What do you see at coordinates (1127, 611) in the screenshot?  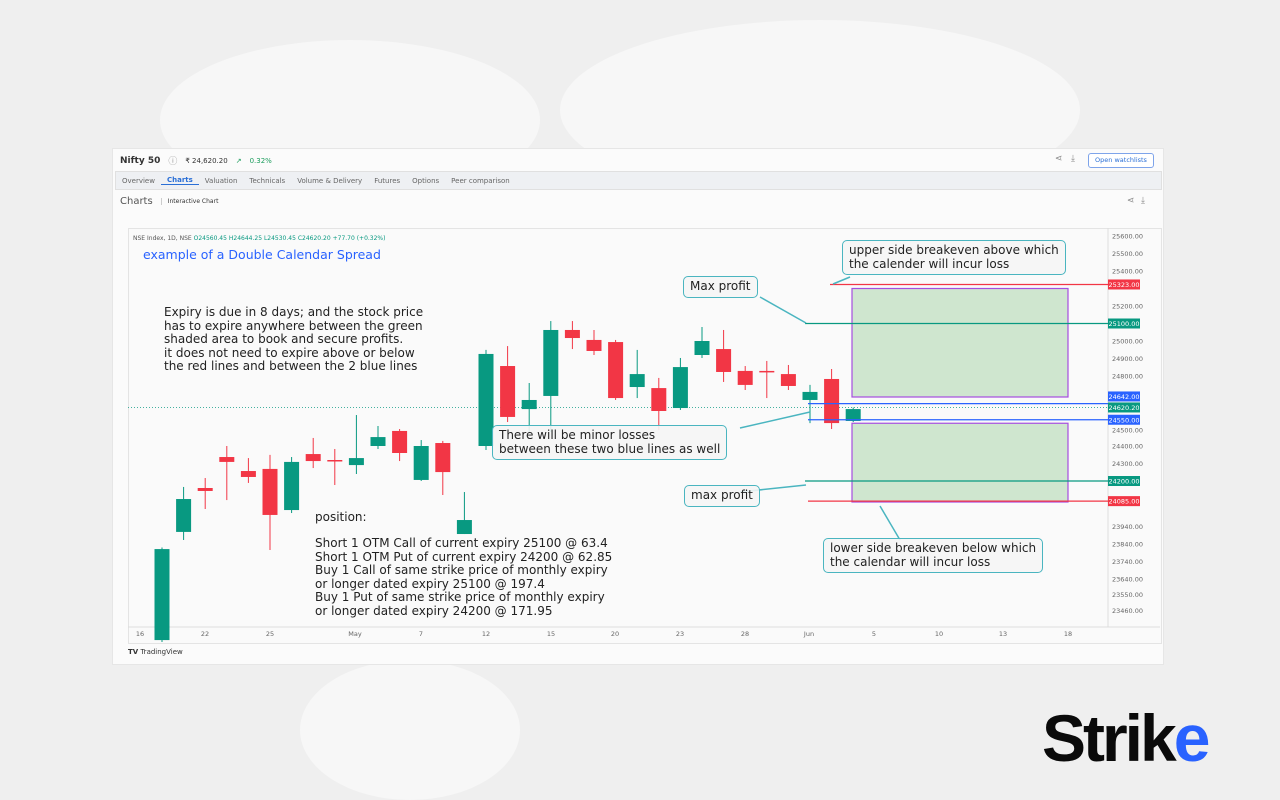 I see `price-tick-label: 23460.00` at bounding box center [1127, 611].